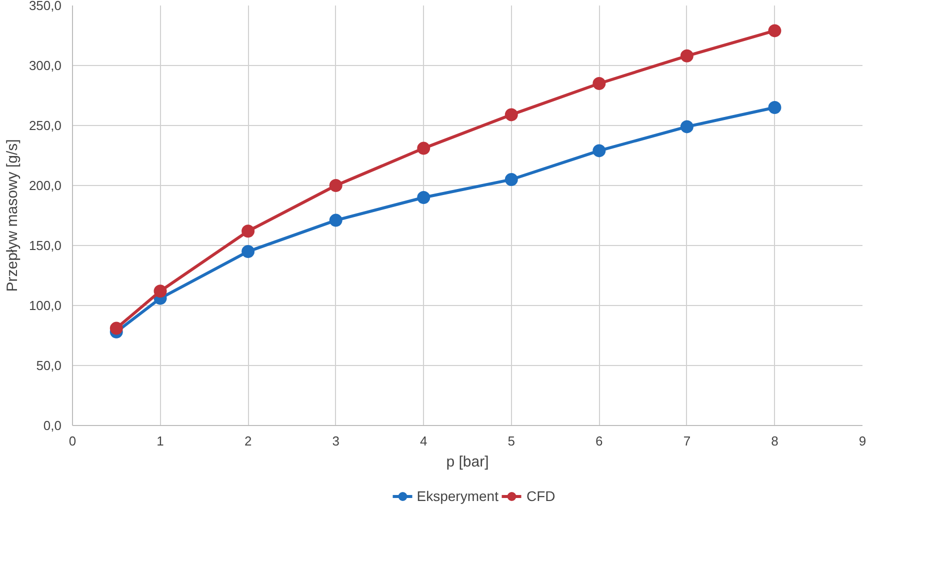 Image resolution: width=935 pixels, height=585 pixels. Describe the element at coordinates (12, 215) in the screenshot. I see `y-axis-title: Przepływ masowy [g/s]` at that location.